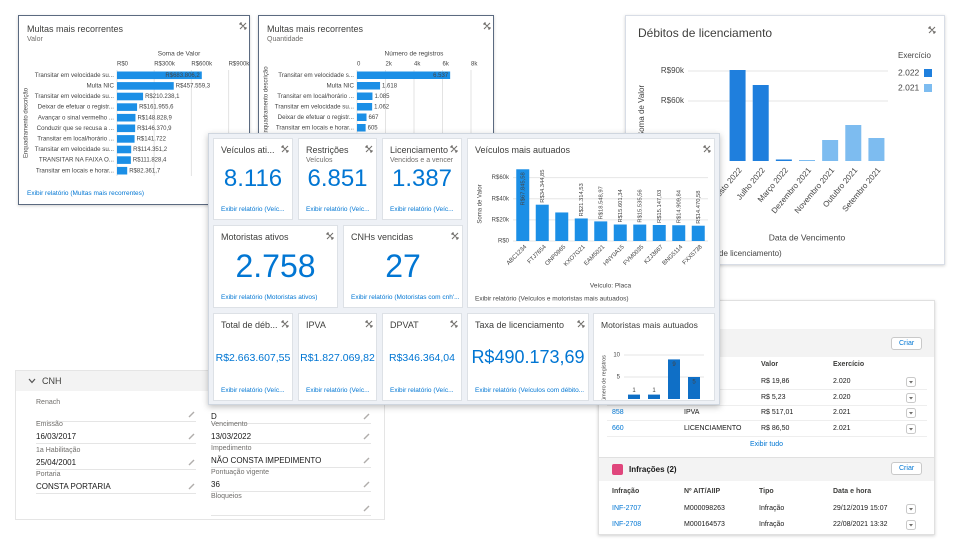 The height and width of the screenshot is (540, 960). Describe the element at coordinates (750, 253) in the screenshot. I see `report-link: de licenciamento)` at that location.